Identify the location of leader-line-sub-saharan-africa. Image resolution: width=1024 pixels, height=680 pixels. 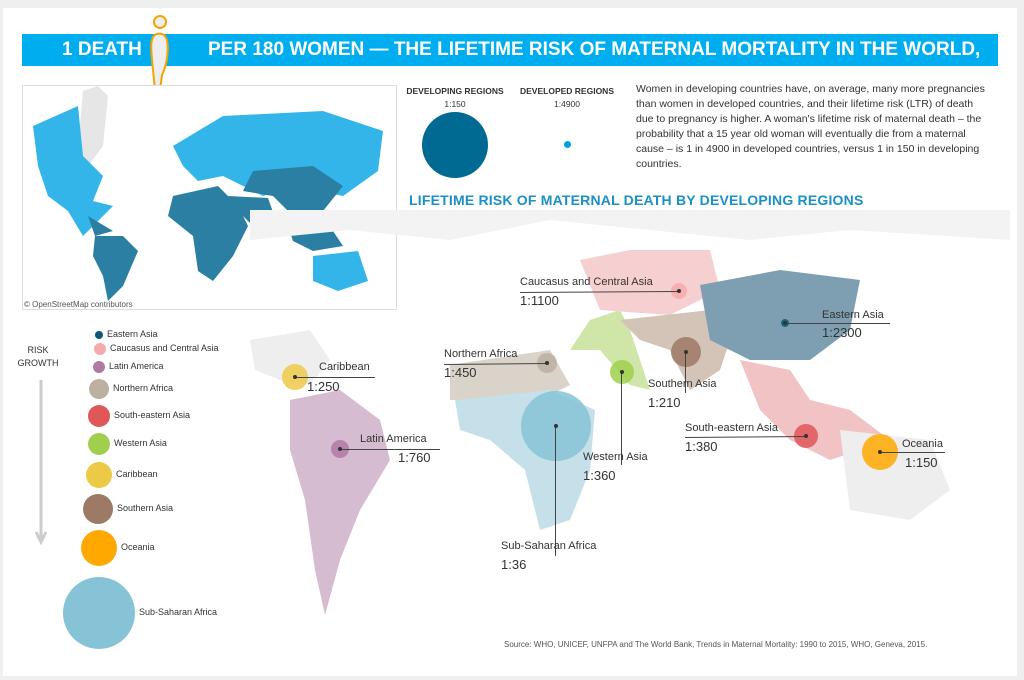
(555, 491).